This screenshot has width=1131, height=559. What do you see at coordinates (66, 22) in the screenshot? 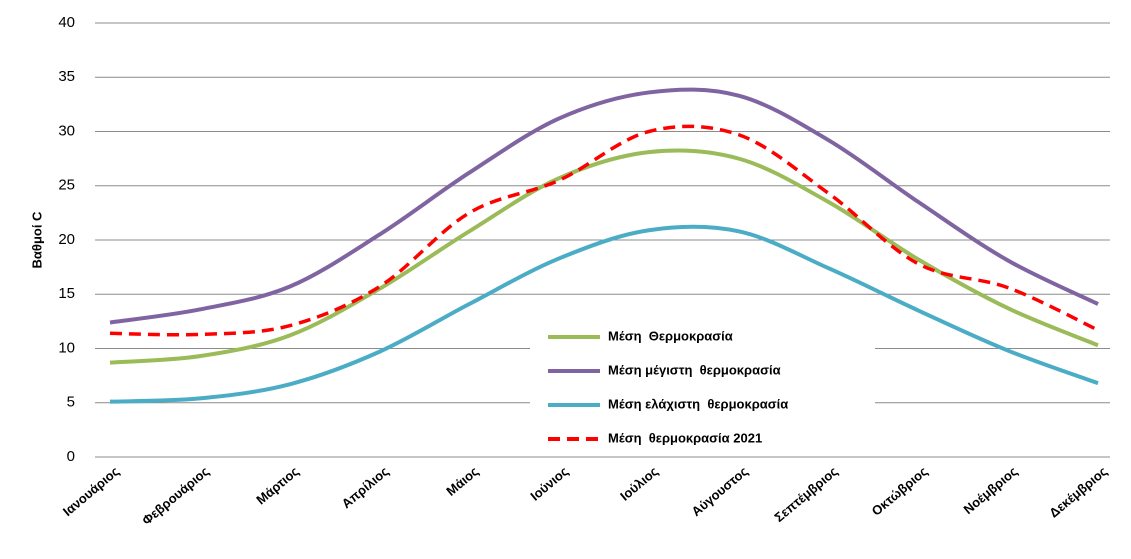
I see `y-tick-label: 40` at bounding box center [66, 22].